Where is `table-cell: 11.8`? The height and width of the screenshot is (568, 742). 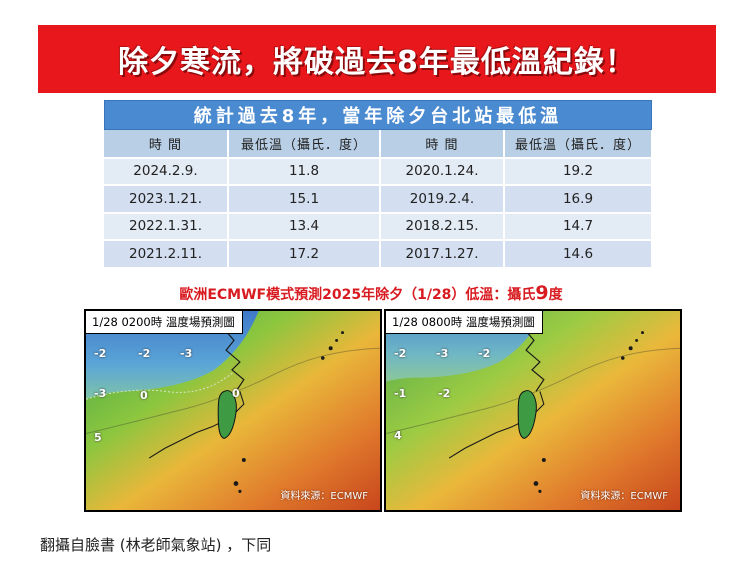 table-cell: 11.8 is located at coordinates (304, 171).